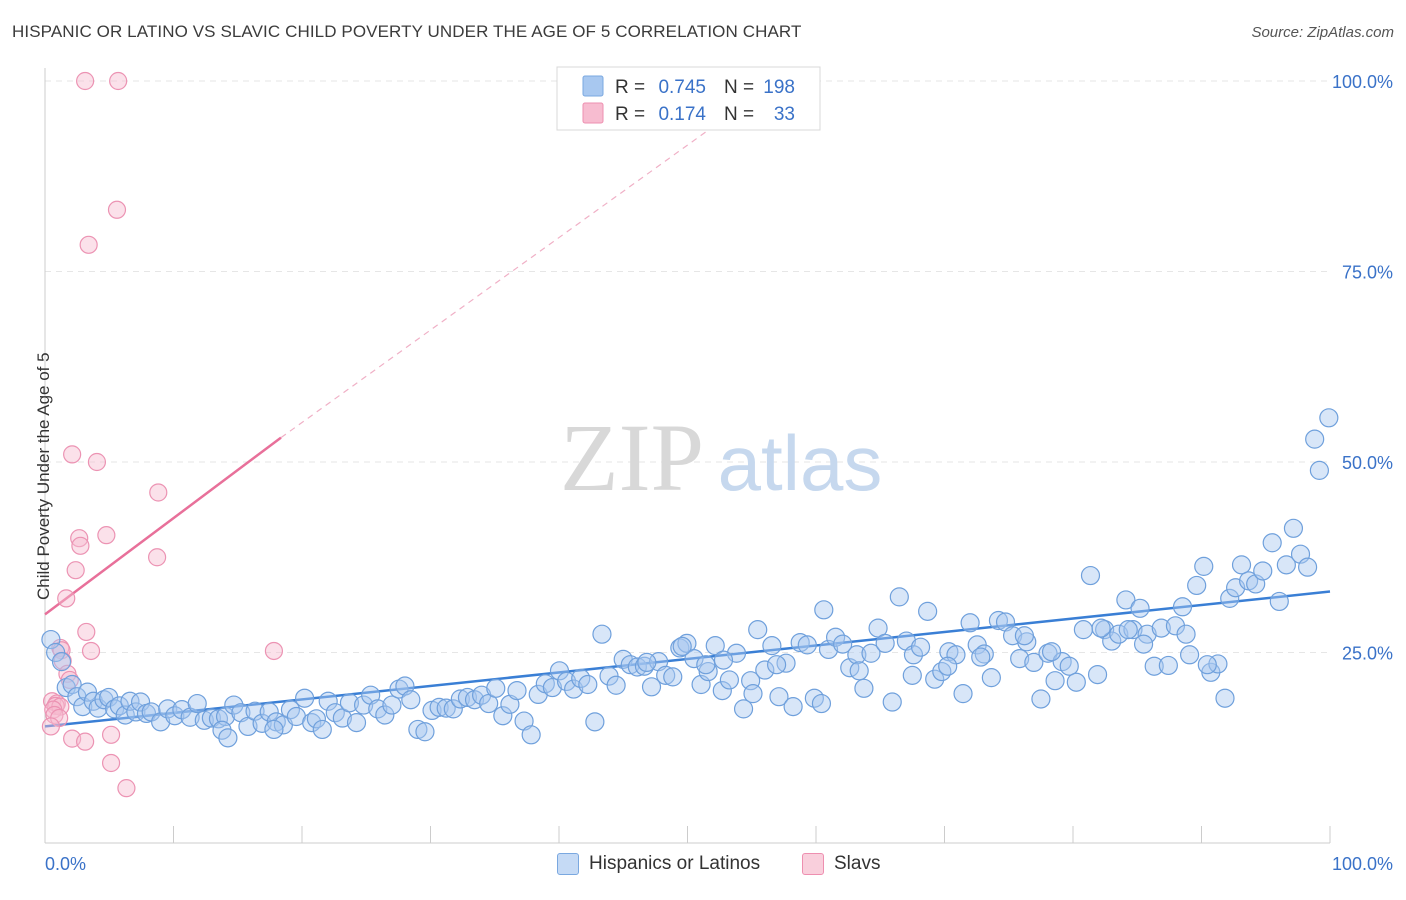 Image resolution: width=1406 pixels, height=900 pixels. I want to click on legend-label-slavs: Slavs, so click(857, 863).